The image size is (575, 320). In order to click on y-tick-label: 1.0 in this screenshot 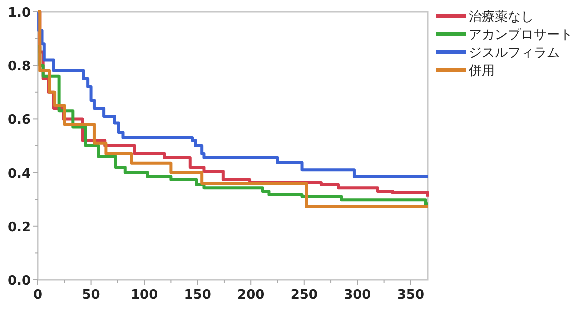, I will do `click(19, 13)`.